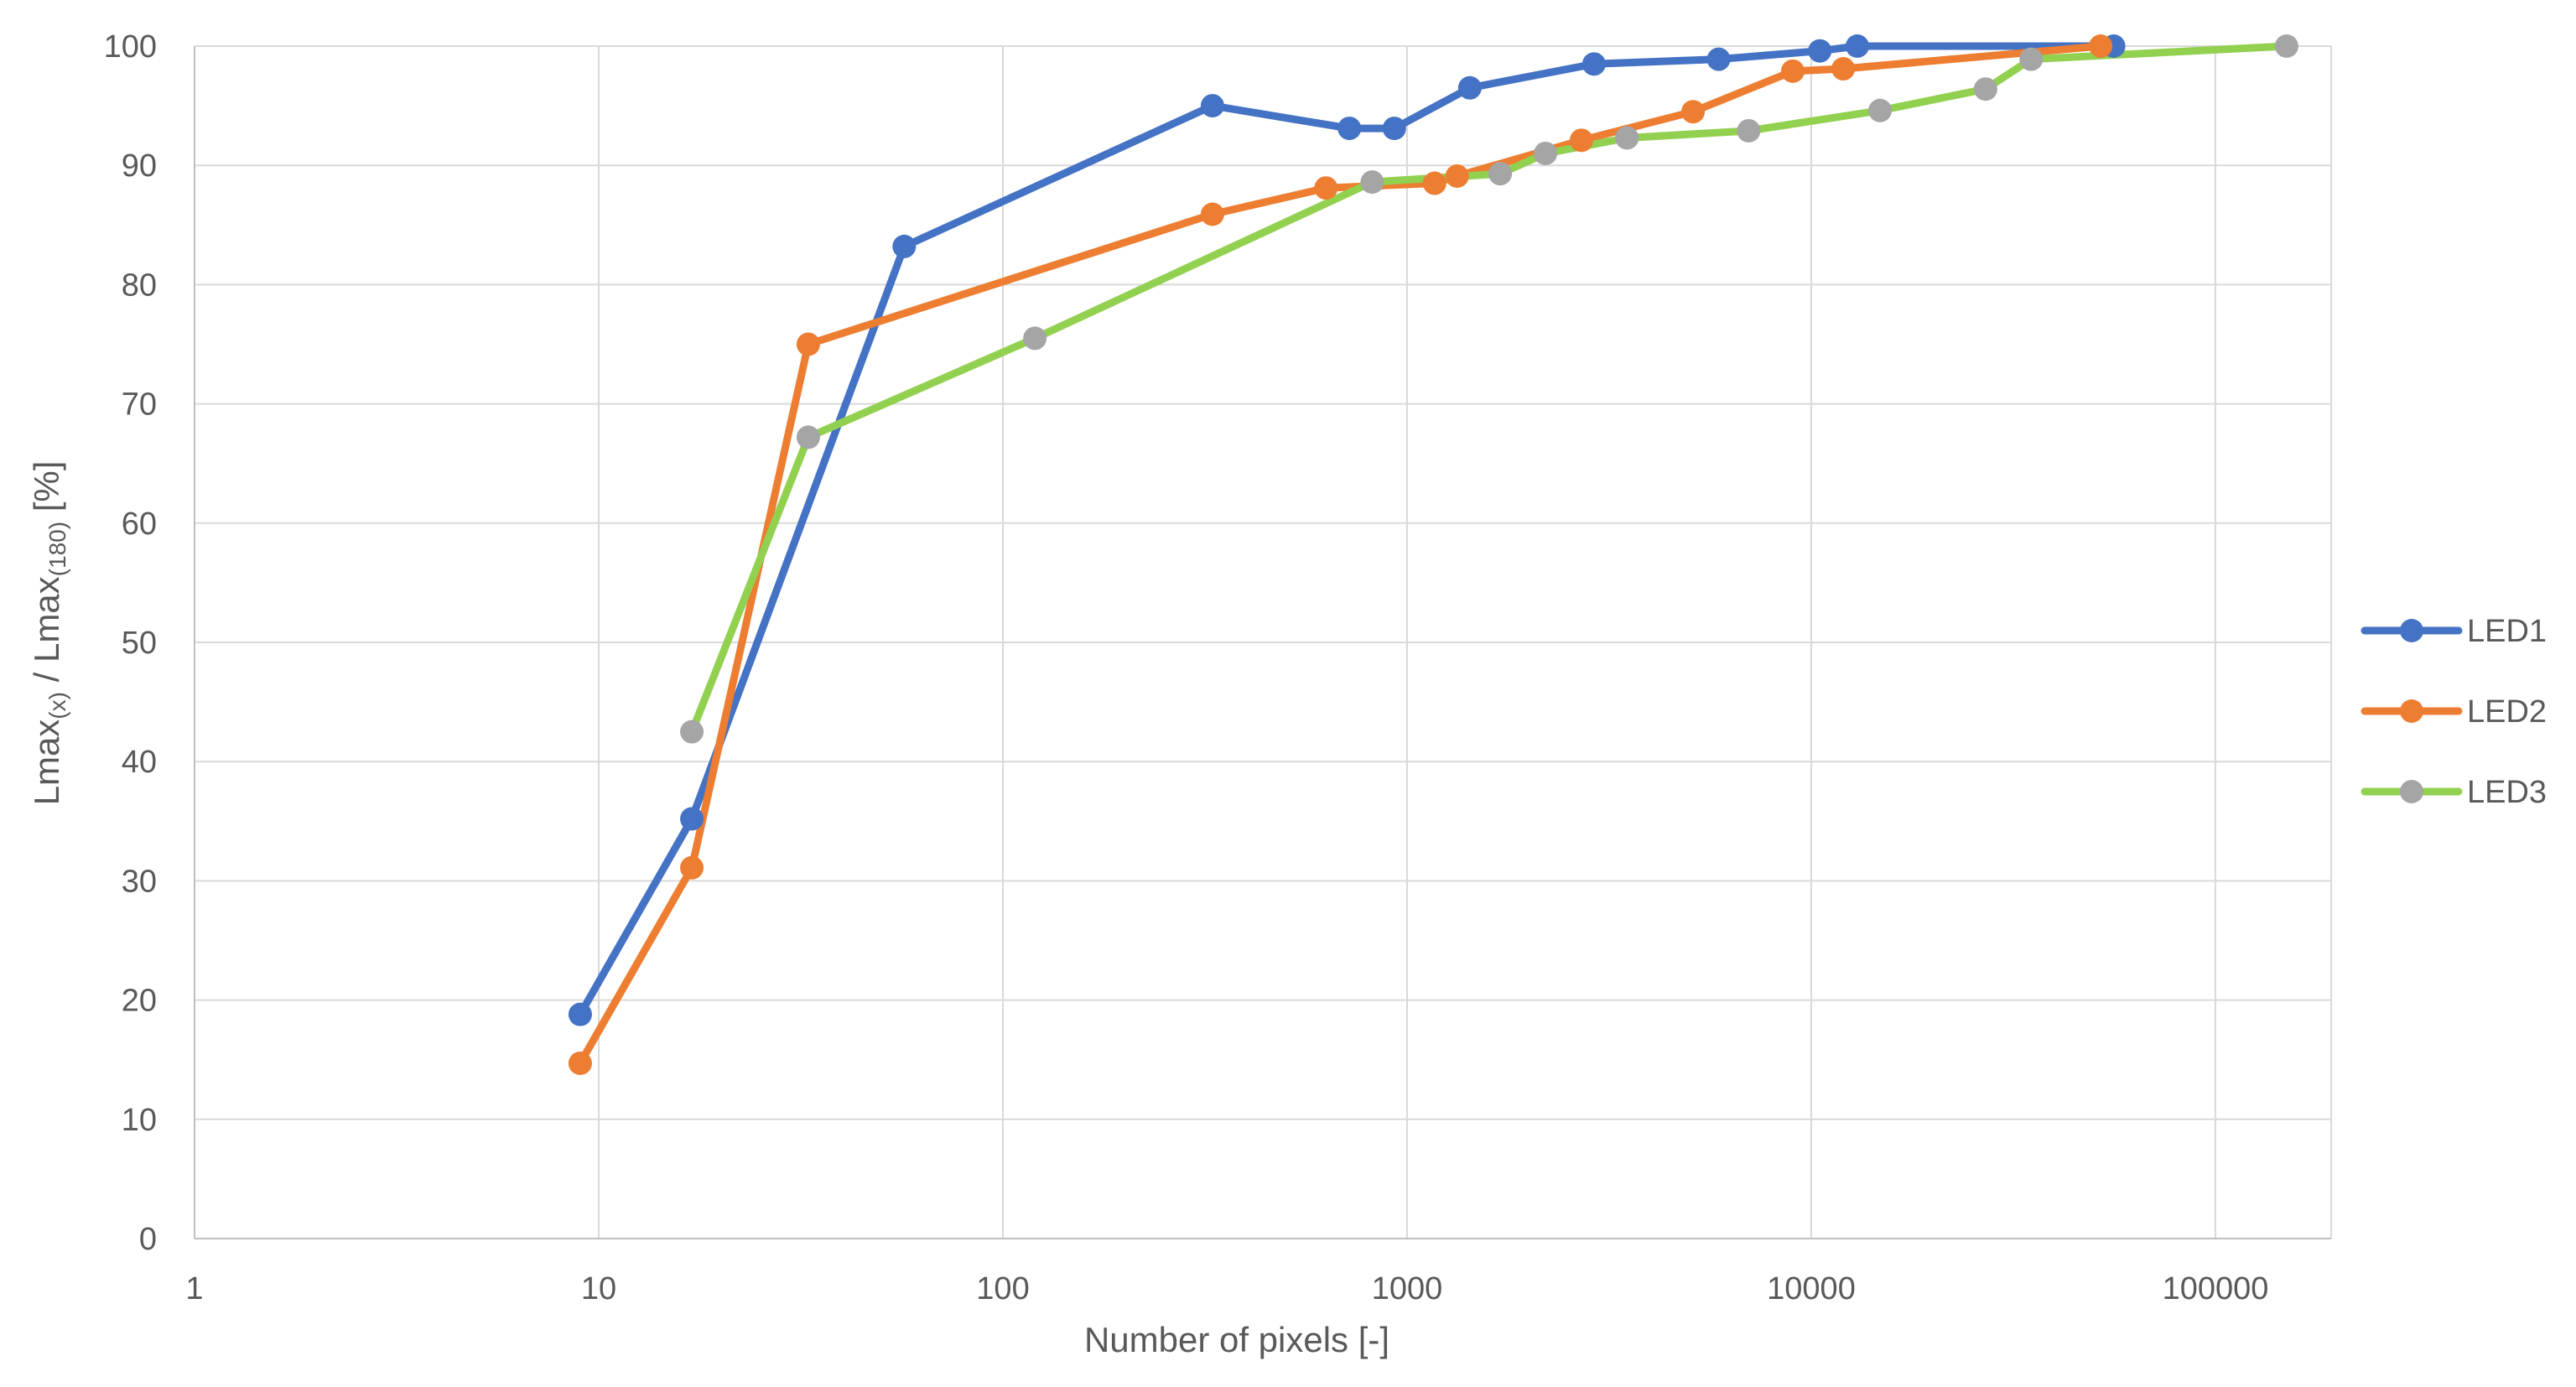 This screenshot has width=2576, height=1387. What do you see at coordinates (139, 1120) in the screenshot?
I see `y-tick-label: 10` at bounding box center [139, 1120].